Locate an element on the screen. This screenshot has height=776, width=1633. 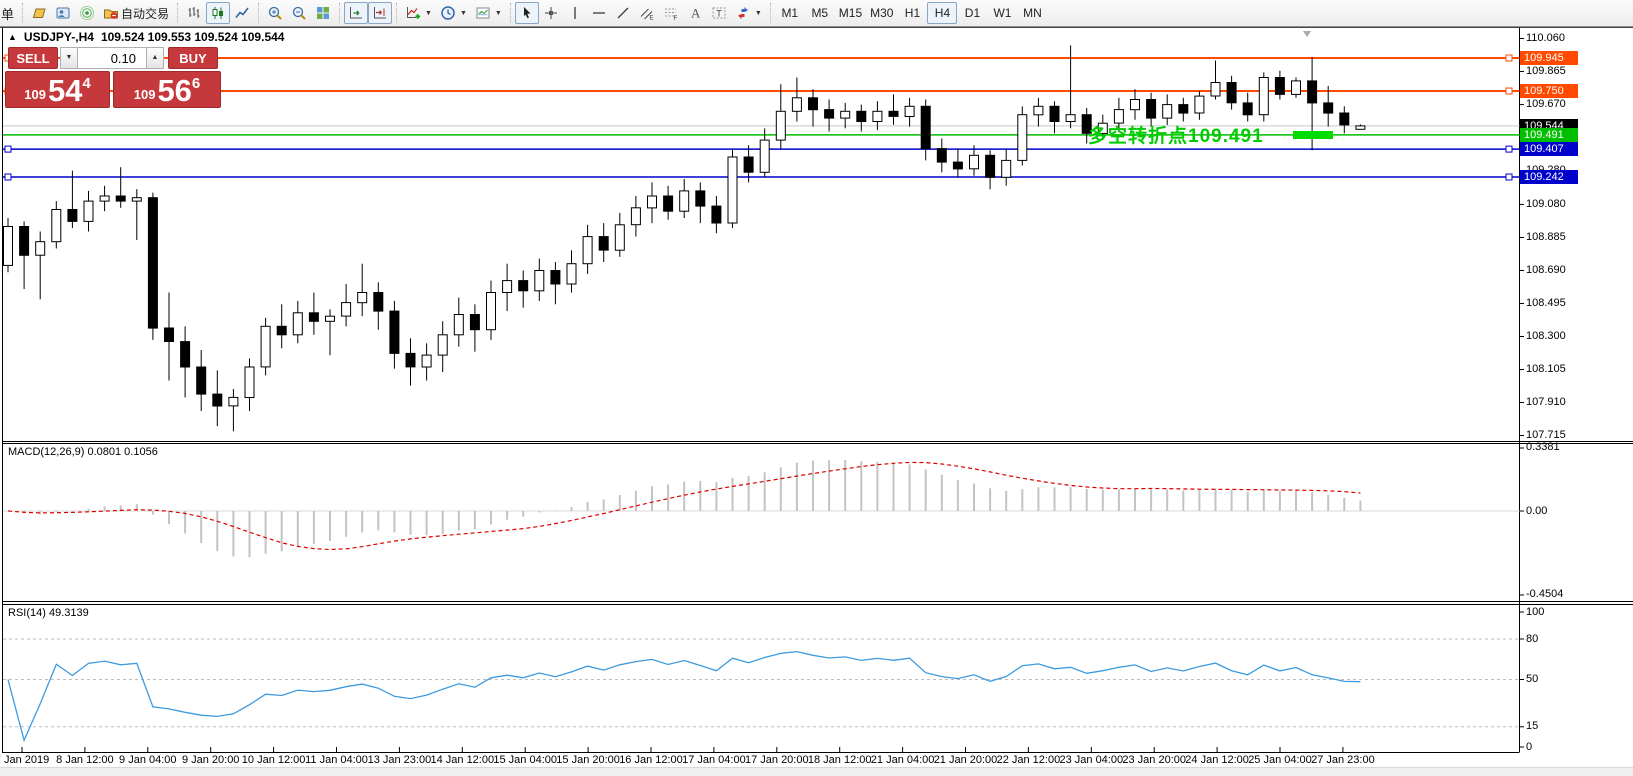
time-tick-label: 16 Jan 12:00 is located at coordinates (651, 760).